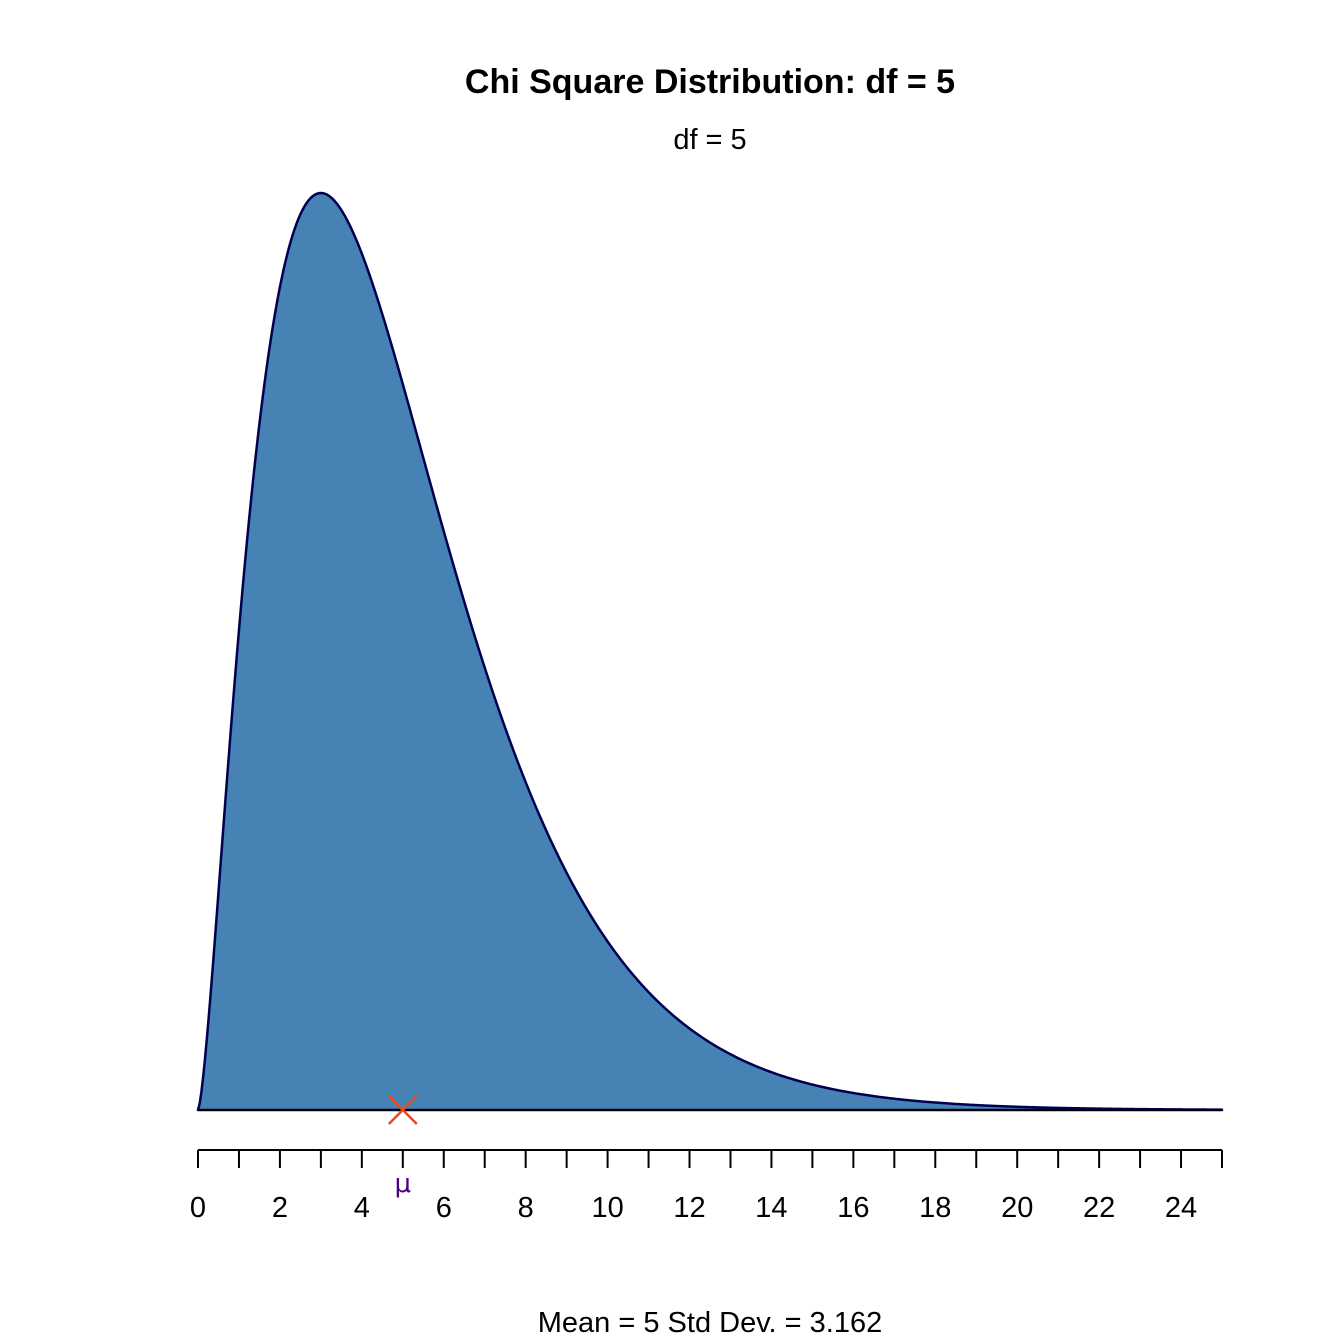 The height and width of the screenshot is (1344, 1344). Describe the element at coordinates (607, 1208) in the screenshot. I see `x-tick-label-10: 10` at that location.